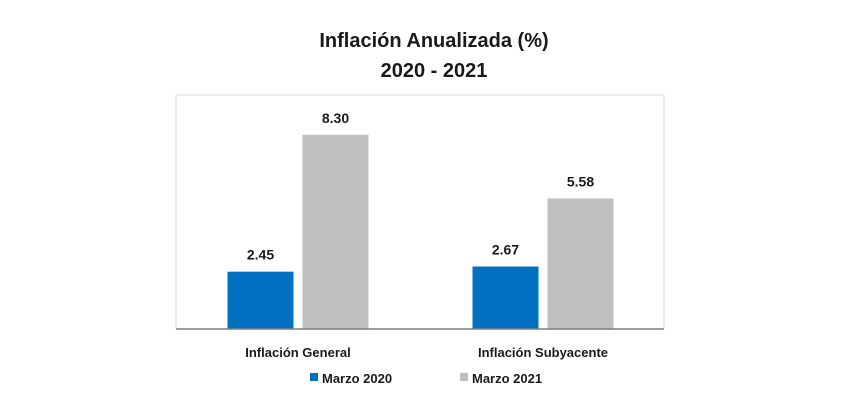  What do you see at coordinates (505, 250) in the screenshot?
I see `data-label: 2.67` at bounding box center [505, 250].